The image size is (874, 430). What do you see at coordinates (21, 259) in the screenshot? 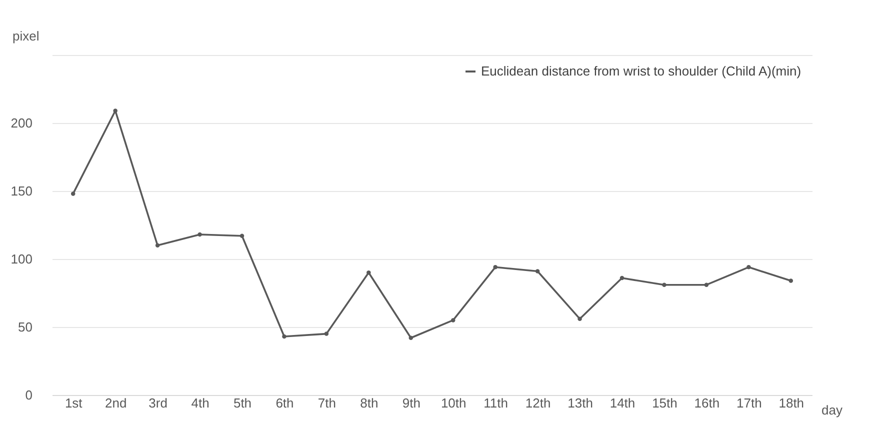
I see `y-tick-label: 100` at bounding box center [21, 259].